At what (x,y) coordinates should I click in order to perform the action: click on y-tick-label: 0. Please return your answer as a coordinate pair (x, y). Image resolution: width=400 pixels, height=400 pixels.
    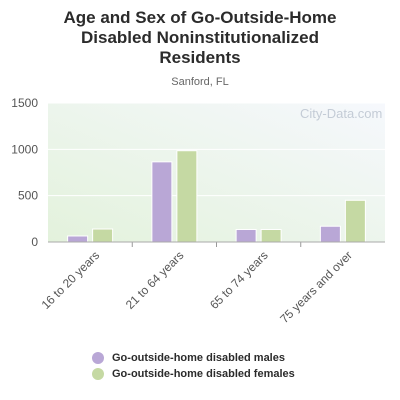
    Looking at the image, I should click on (34, 242).